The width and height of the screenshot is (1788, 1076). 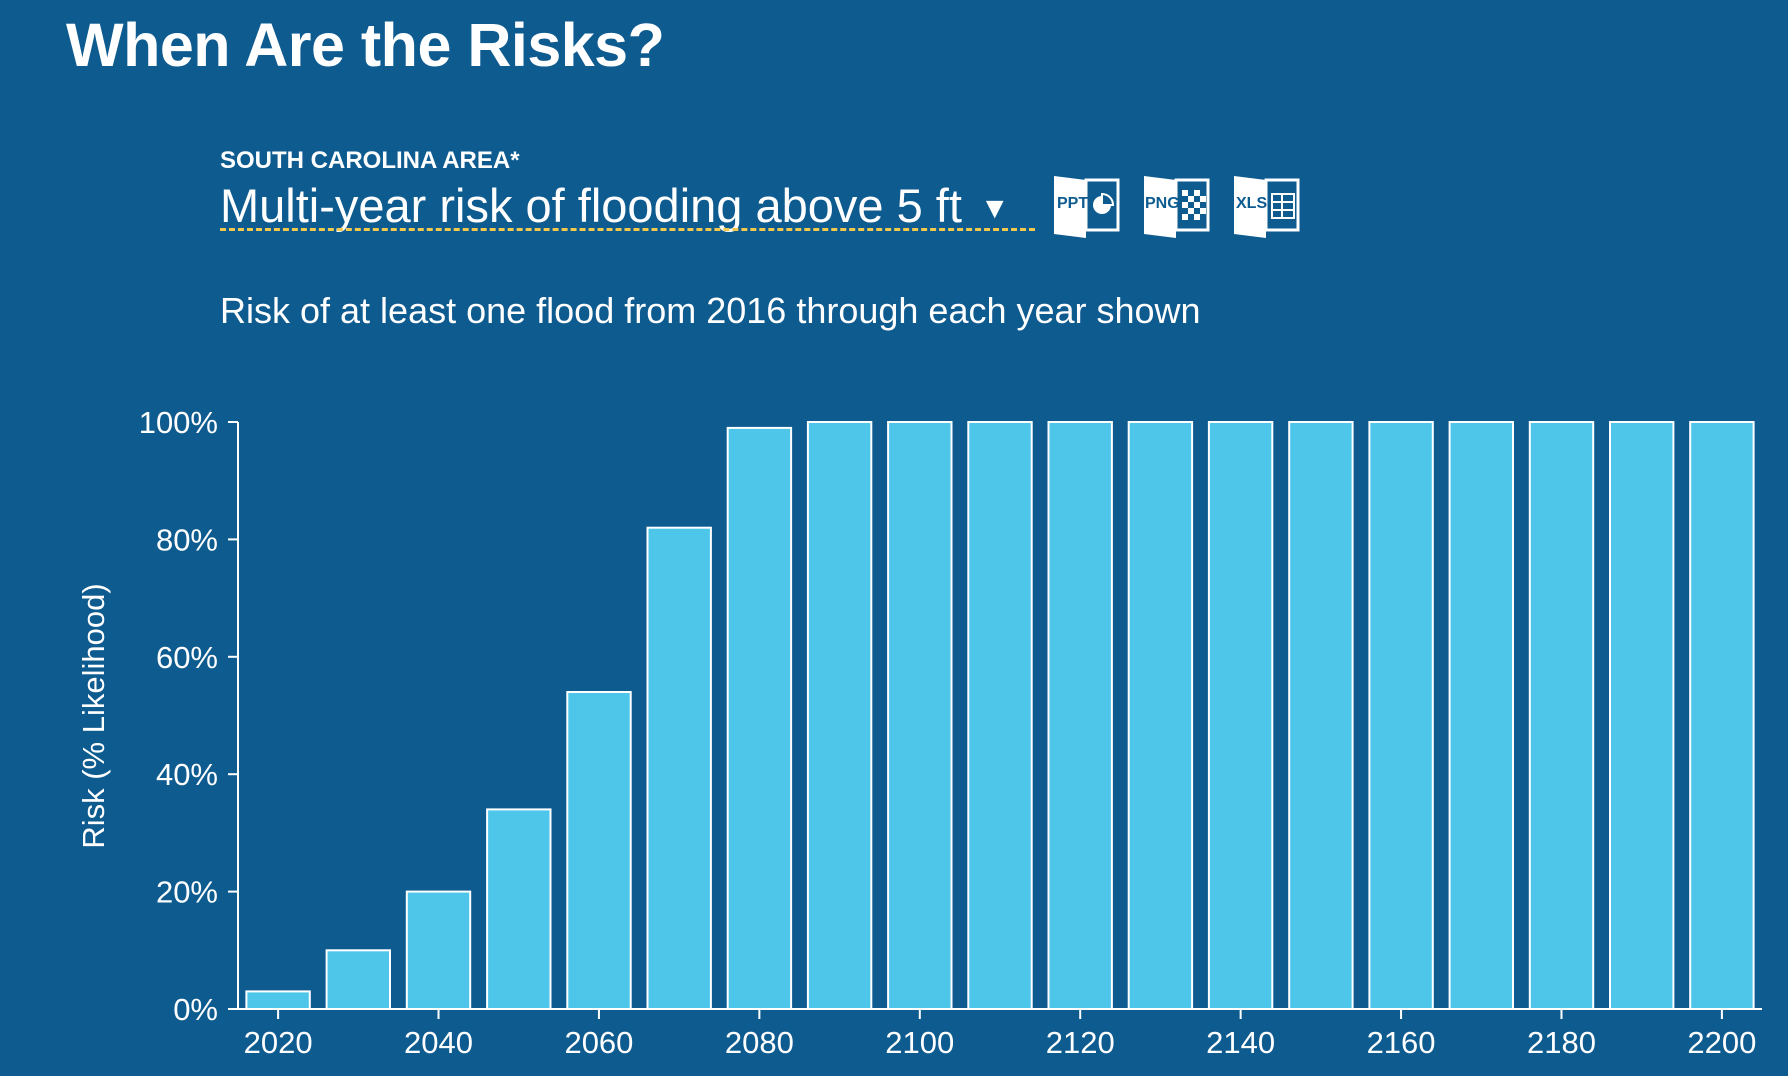 What do you see at coordinates (627, 229) in the screenshot?
I see `selector-underline` at bounding box center [627, 229].